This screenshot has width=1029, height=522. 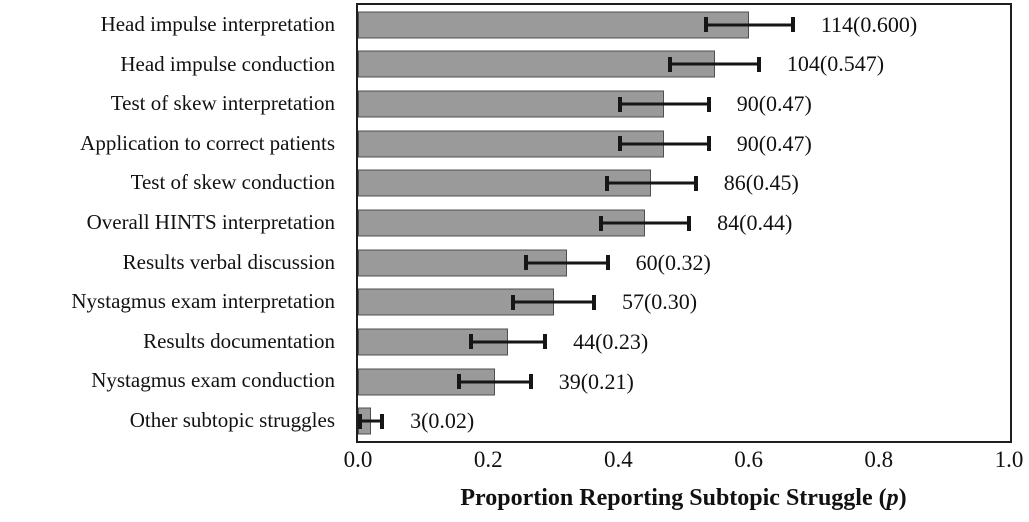 I want to click on bar-row: 39(0.21), so click(x=684, y=382).